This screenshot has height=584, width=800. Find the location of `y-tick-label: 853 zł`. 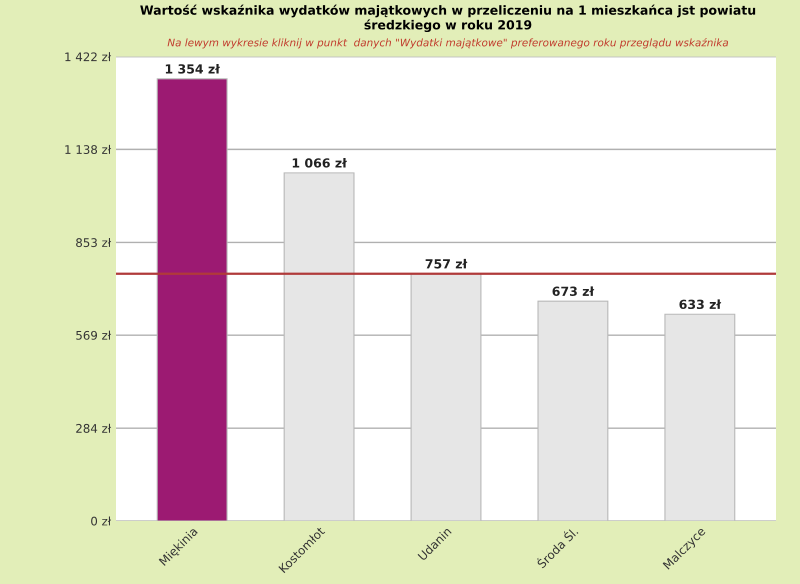

y-tick-label: 853 zł is located at coordinates (94, 243).